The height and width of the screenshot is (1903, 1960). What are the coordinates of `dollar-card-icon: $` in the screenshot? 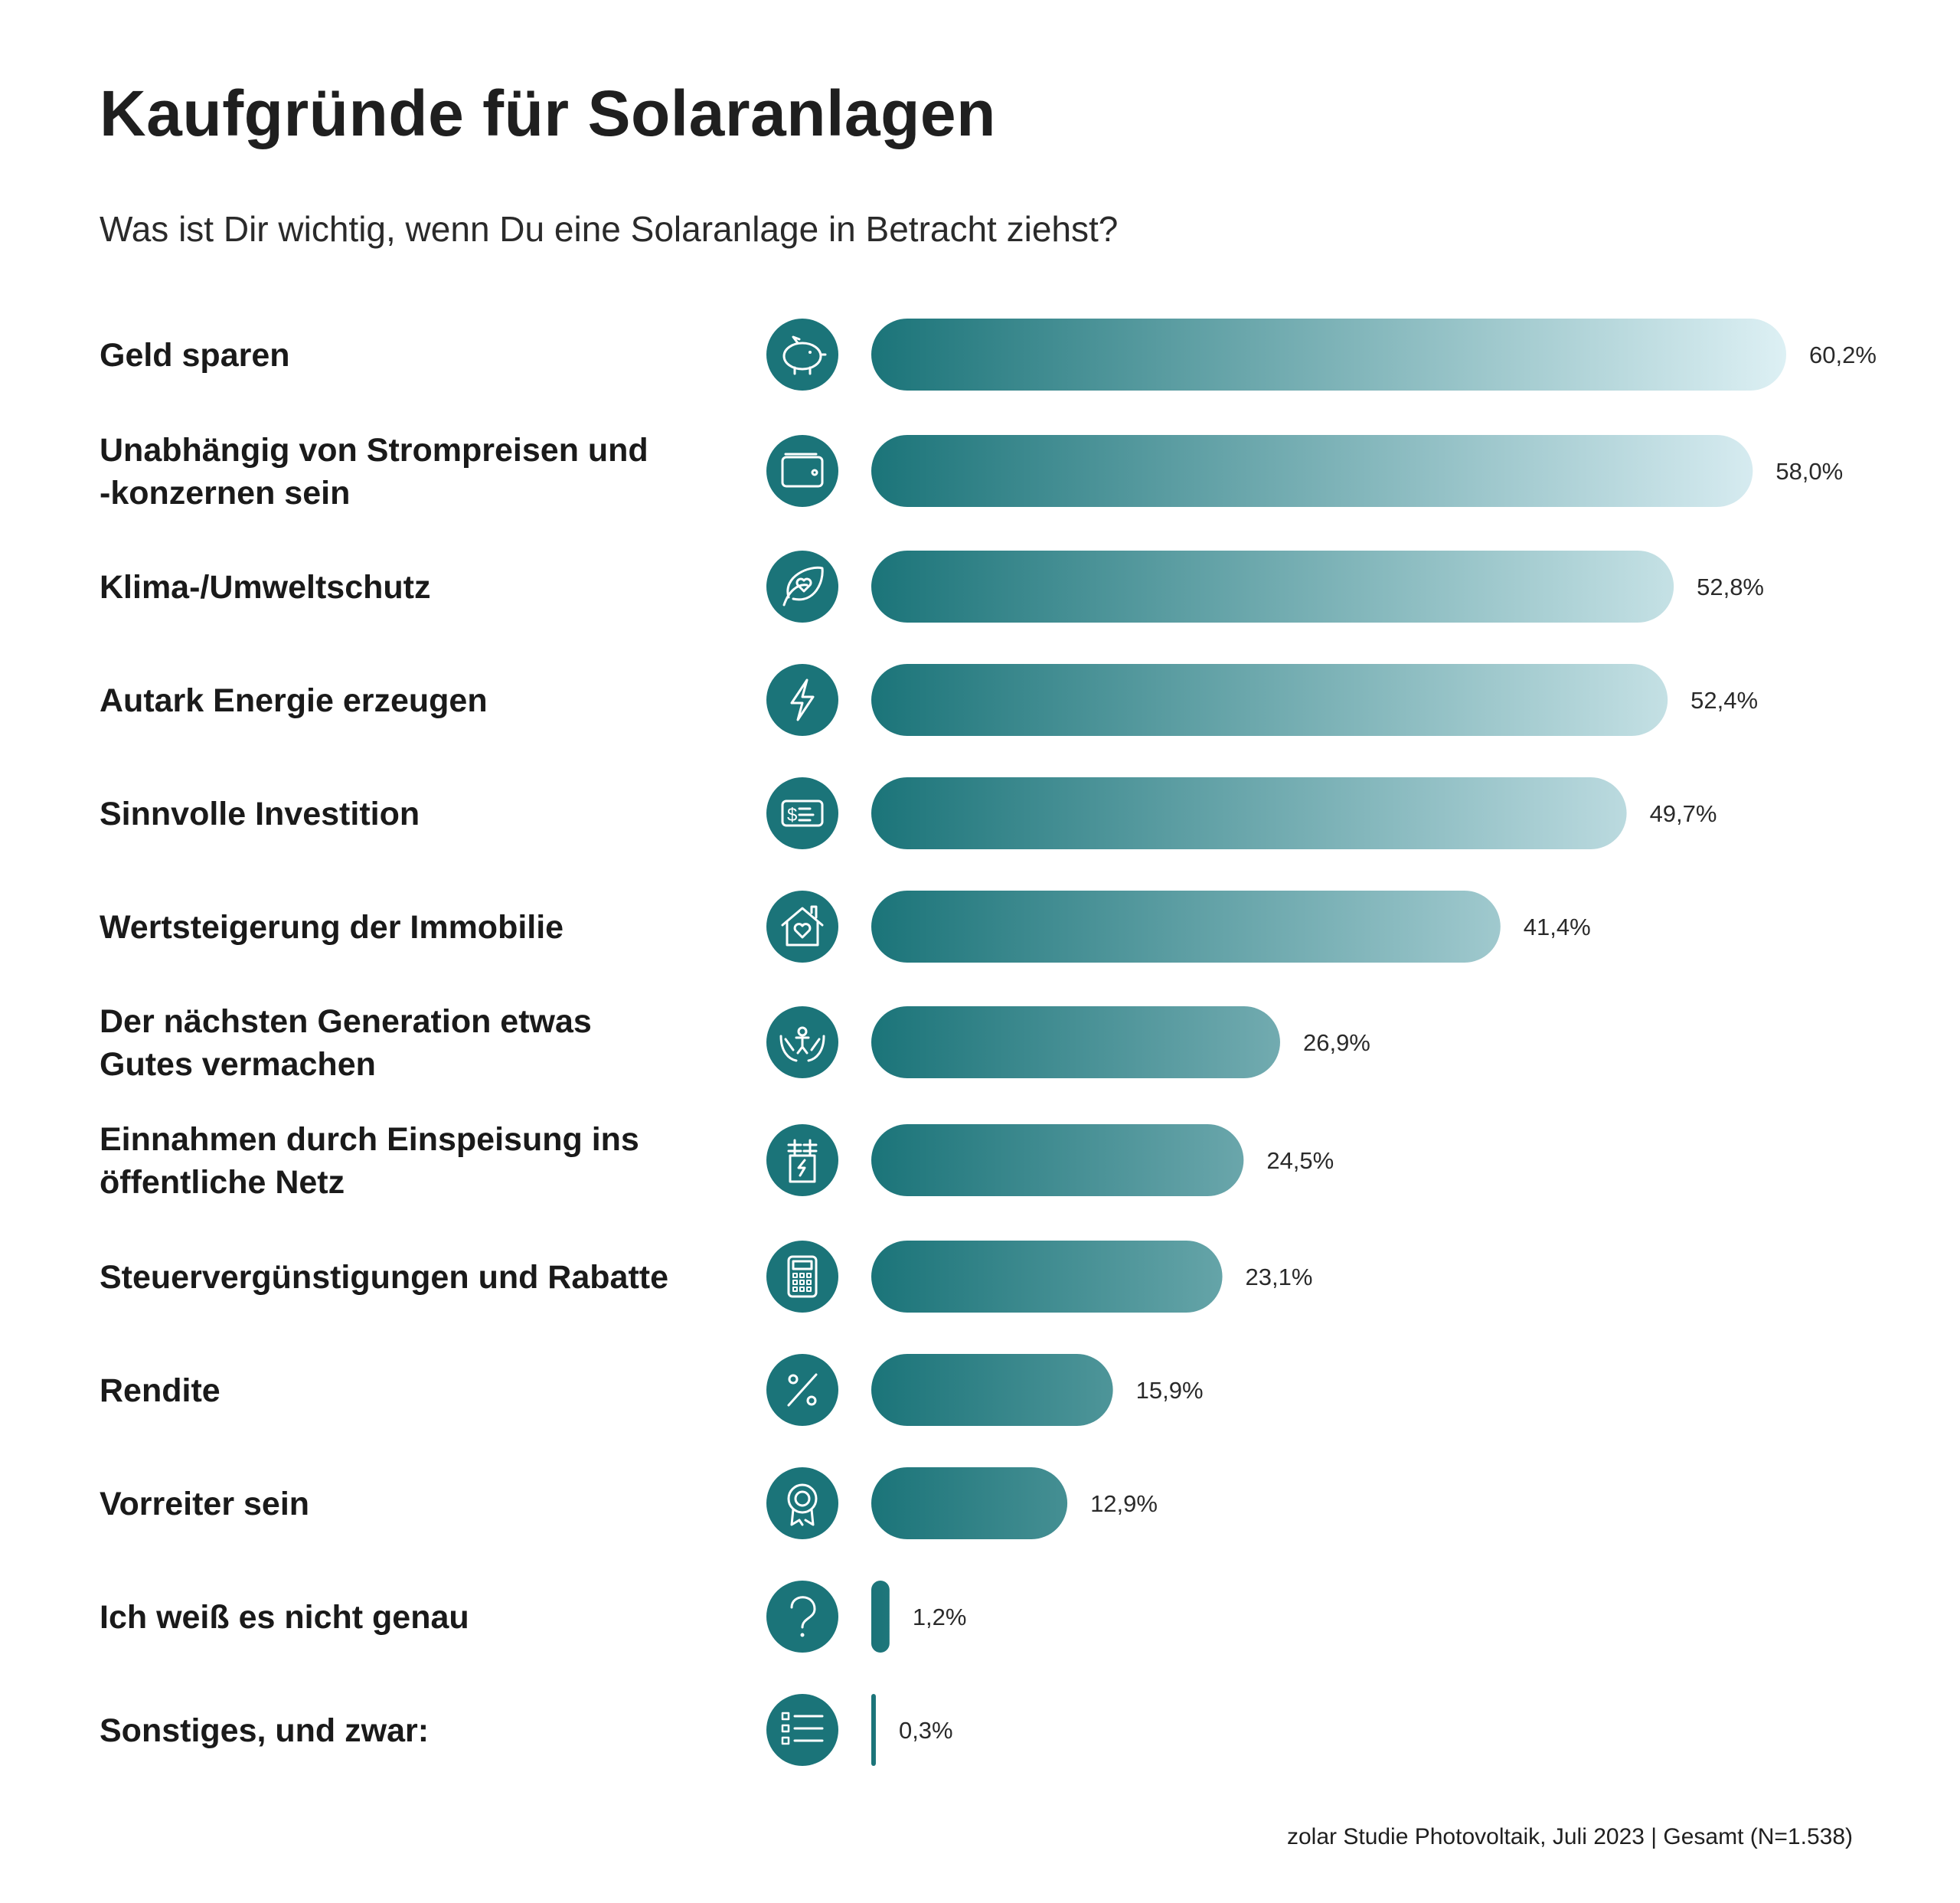 It's located at (802, 813).